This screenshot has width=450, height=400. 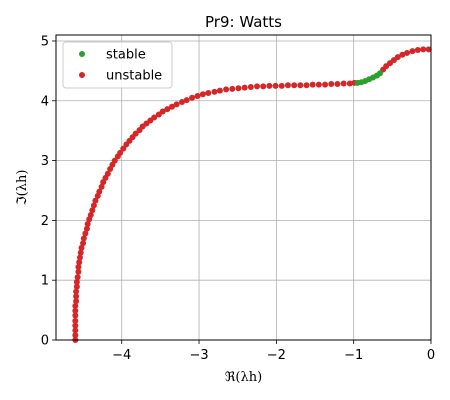 I want to click on x-tick-label: −4, so click(x=121, y=355).